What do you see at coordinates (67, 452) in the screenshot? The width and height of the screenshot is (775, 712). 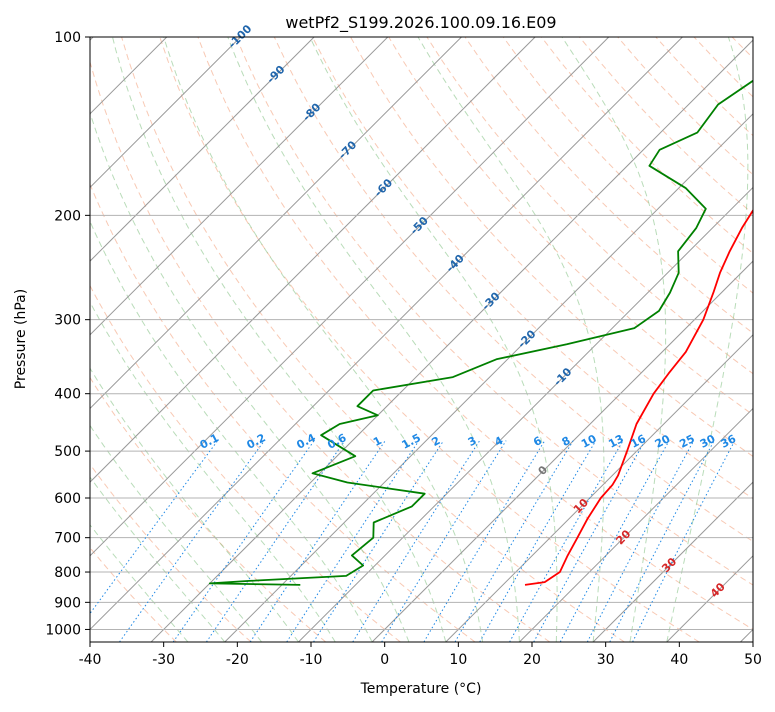 I see `y-tick-label: 500` at bounding box center [67, 452].